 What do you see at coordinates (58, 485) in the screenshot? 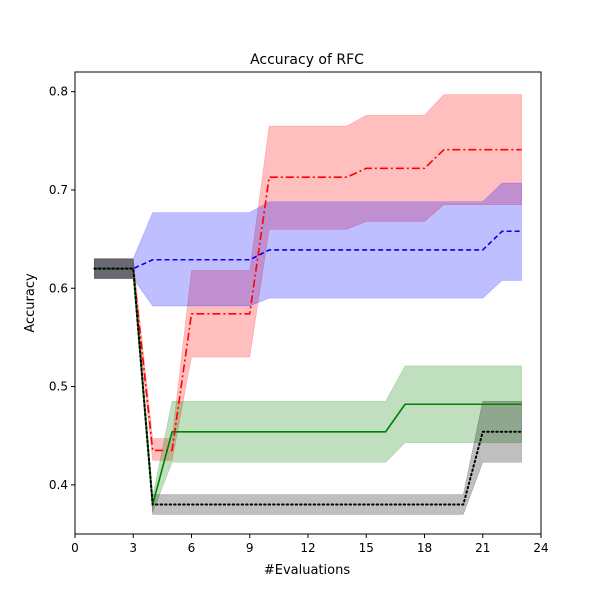
I see `y-tick-label: 0.4` at bounding box center [58, 485].